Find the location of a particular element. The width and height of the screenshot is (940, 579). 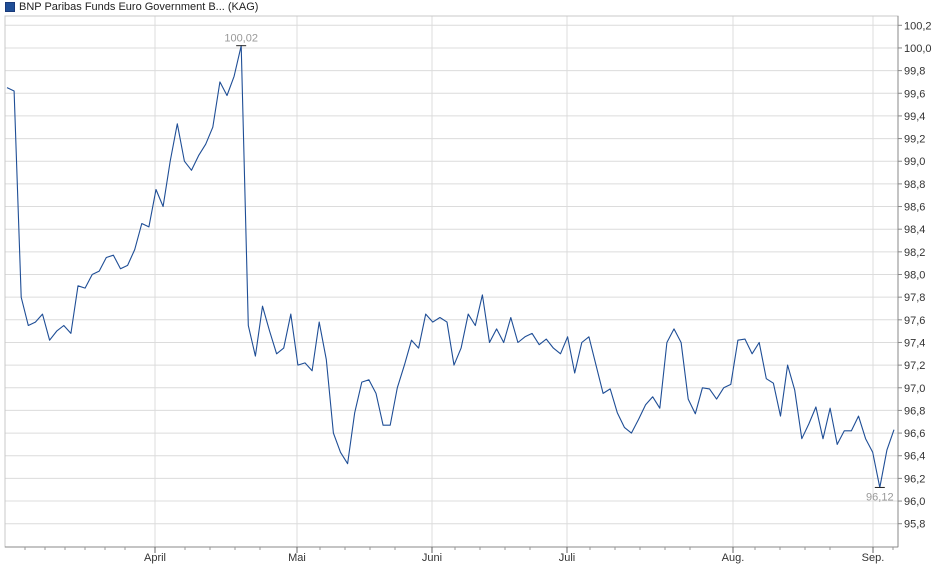

y-tick-label: 99,8 is located at coordinates (914, 72).